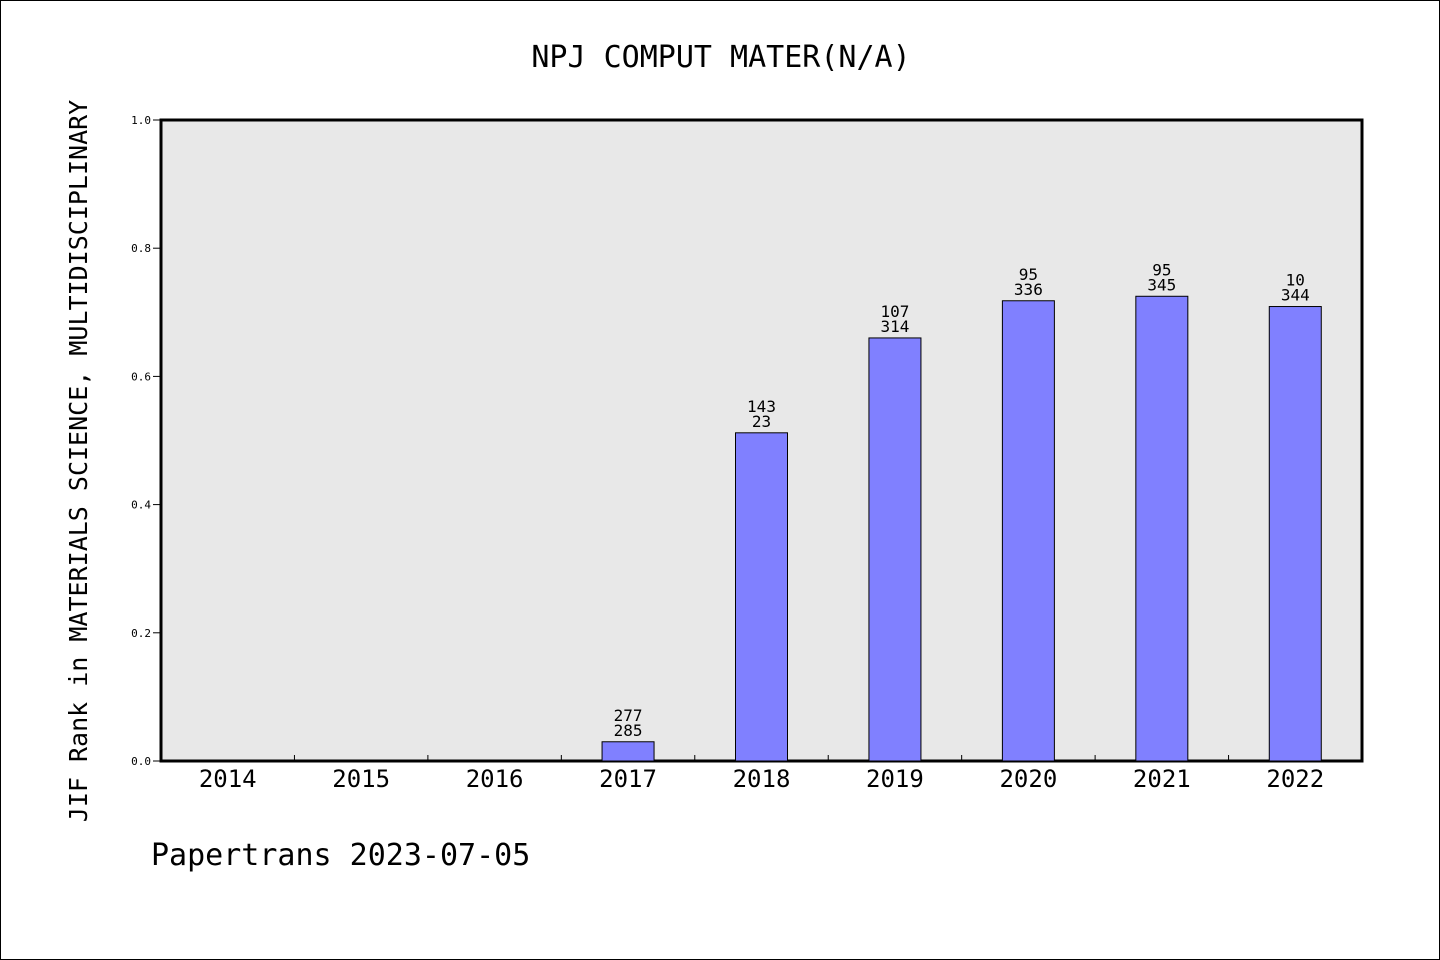  Describe the element at coordinates (340, 855) in the screenshot. I see `footer-text: Papertrans 2023-07-05` at that location.